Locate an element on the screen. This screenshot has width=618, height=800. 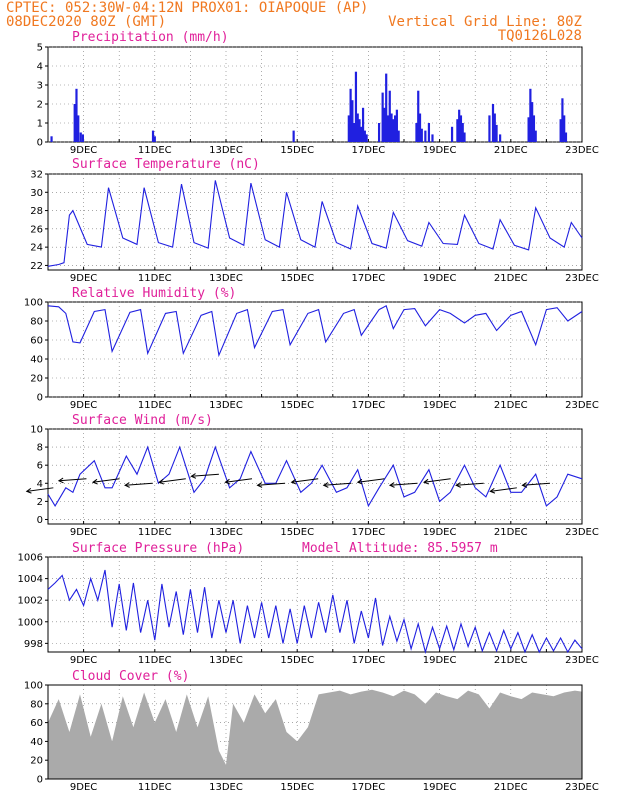
rh-ytick-label: 0 is located at coordinates (40, 398).